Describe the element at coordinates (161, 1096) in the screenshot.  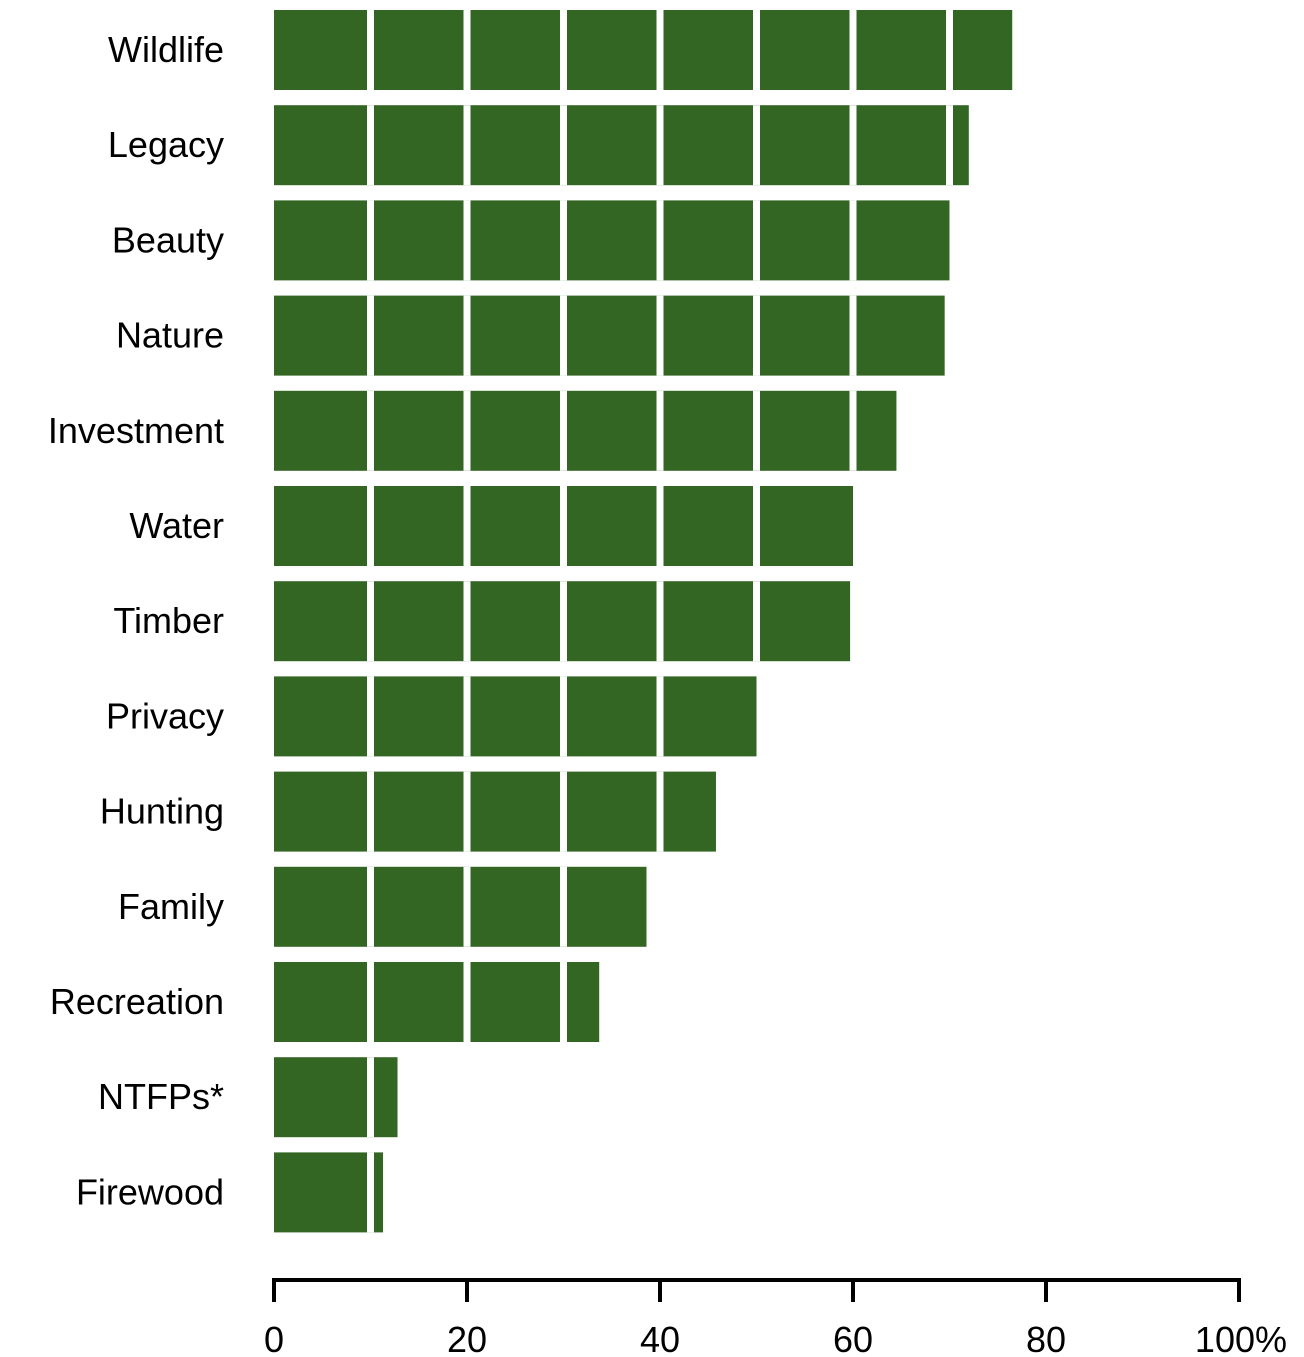
I see `category-label: NTFPs*` at that location.